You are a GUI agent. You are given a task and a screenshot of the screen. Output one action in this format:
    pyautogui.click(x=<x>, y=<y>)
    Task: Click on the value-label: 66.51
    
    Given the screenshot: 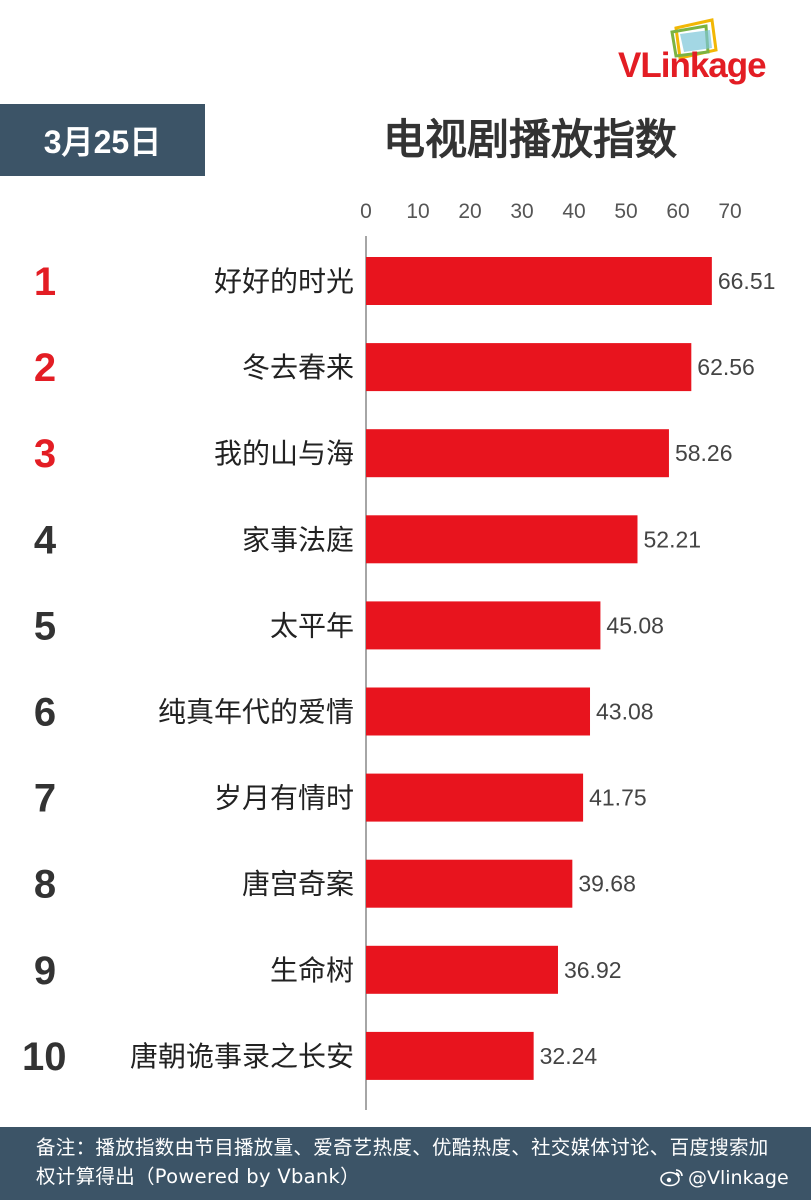 What is the action you would take?
    pyautogui.click(x=747, y=281)
    